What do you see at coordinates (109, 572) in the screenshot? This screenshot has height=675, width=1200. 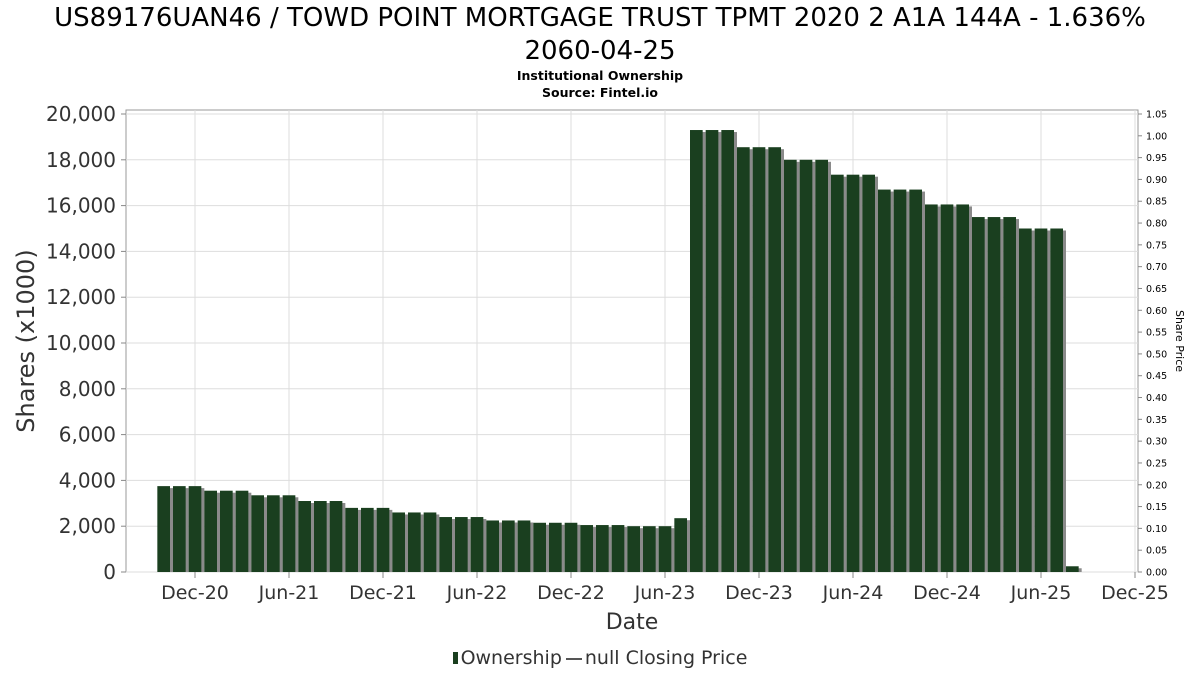 I see `y-tick-label: 0` at bounding box center [109, 572].